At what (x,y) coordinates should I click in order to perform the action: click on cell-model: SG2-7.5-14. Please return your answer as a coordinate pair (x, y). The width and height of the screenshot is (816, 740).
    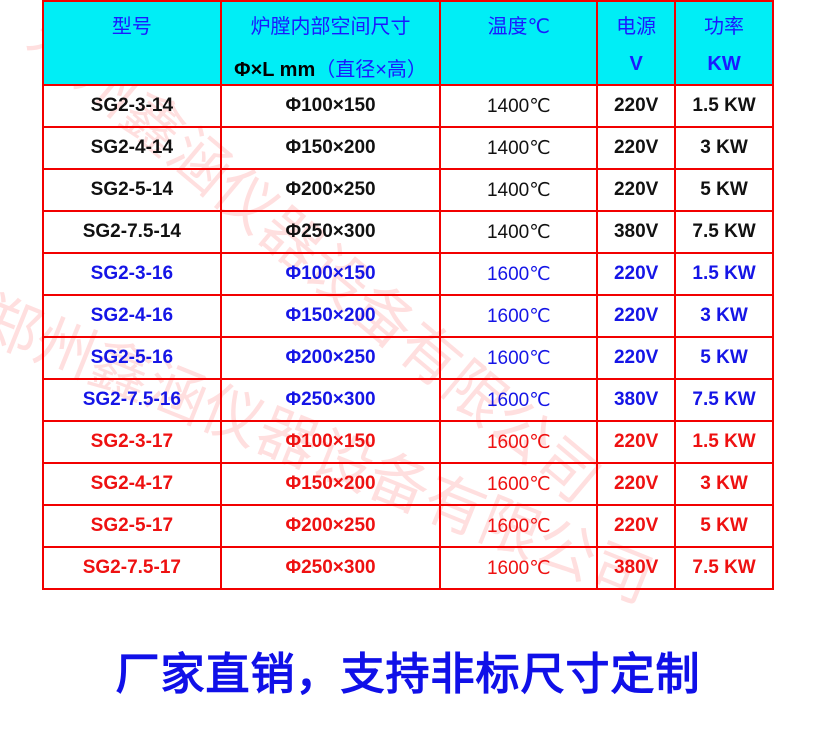
    Looking at the image, I should click on (132, 232).